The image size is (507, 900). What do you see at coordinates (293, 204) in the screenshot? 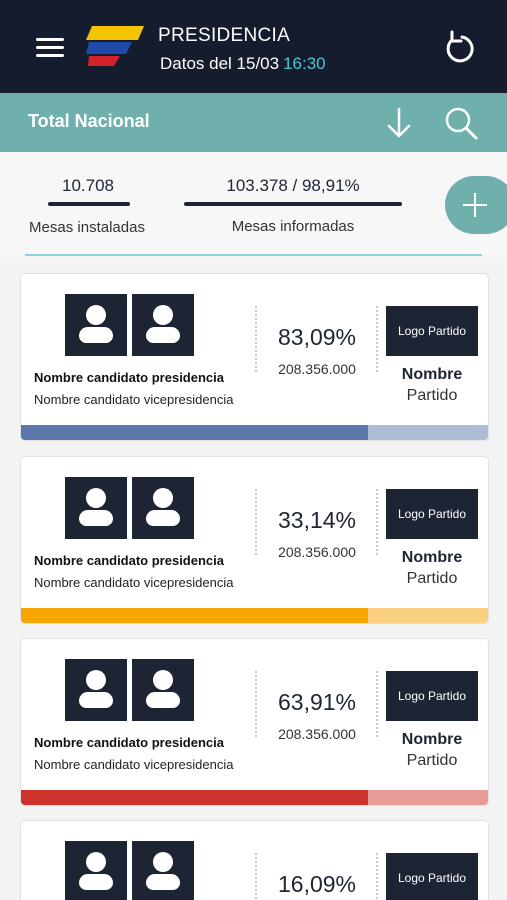
I see `reported-tables-underline` at bounding box center [293, 204].